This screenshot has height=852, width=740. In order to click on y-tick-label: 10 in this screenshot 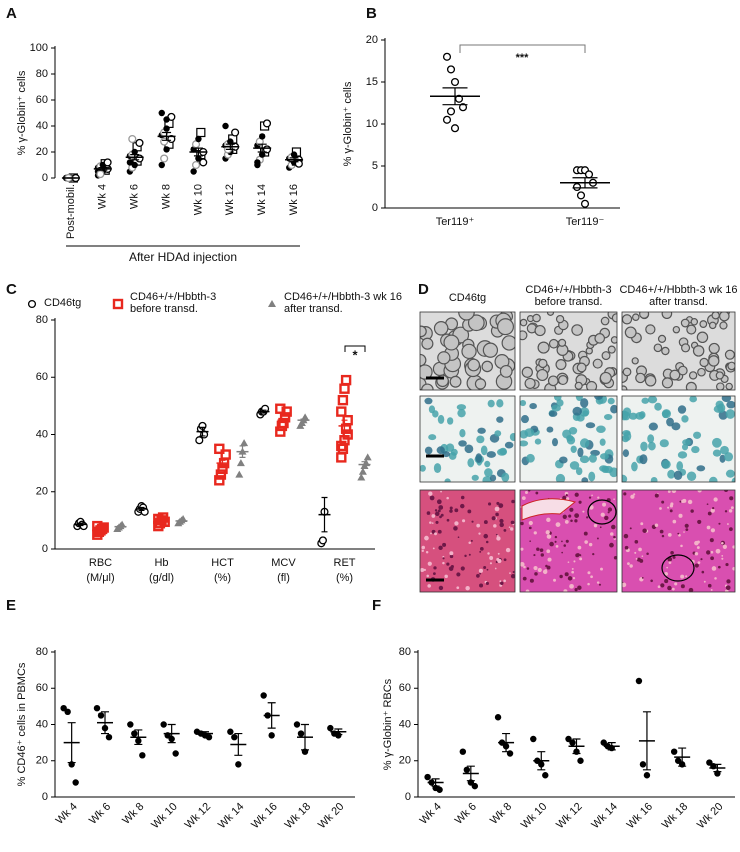, I will do `click(372, 124)`.